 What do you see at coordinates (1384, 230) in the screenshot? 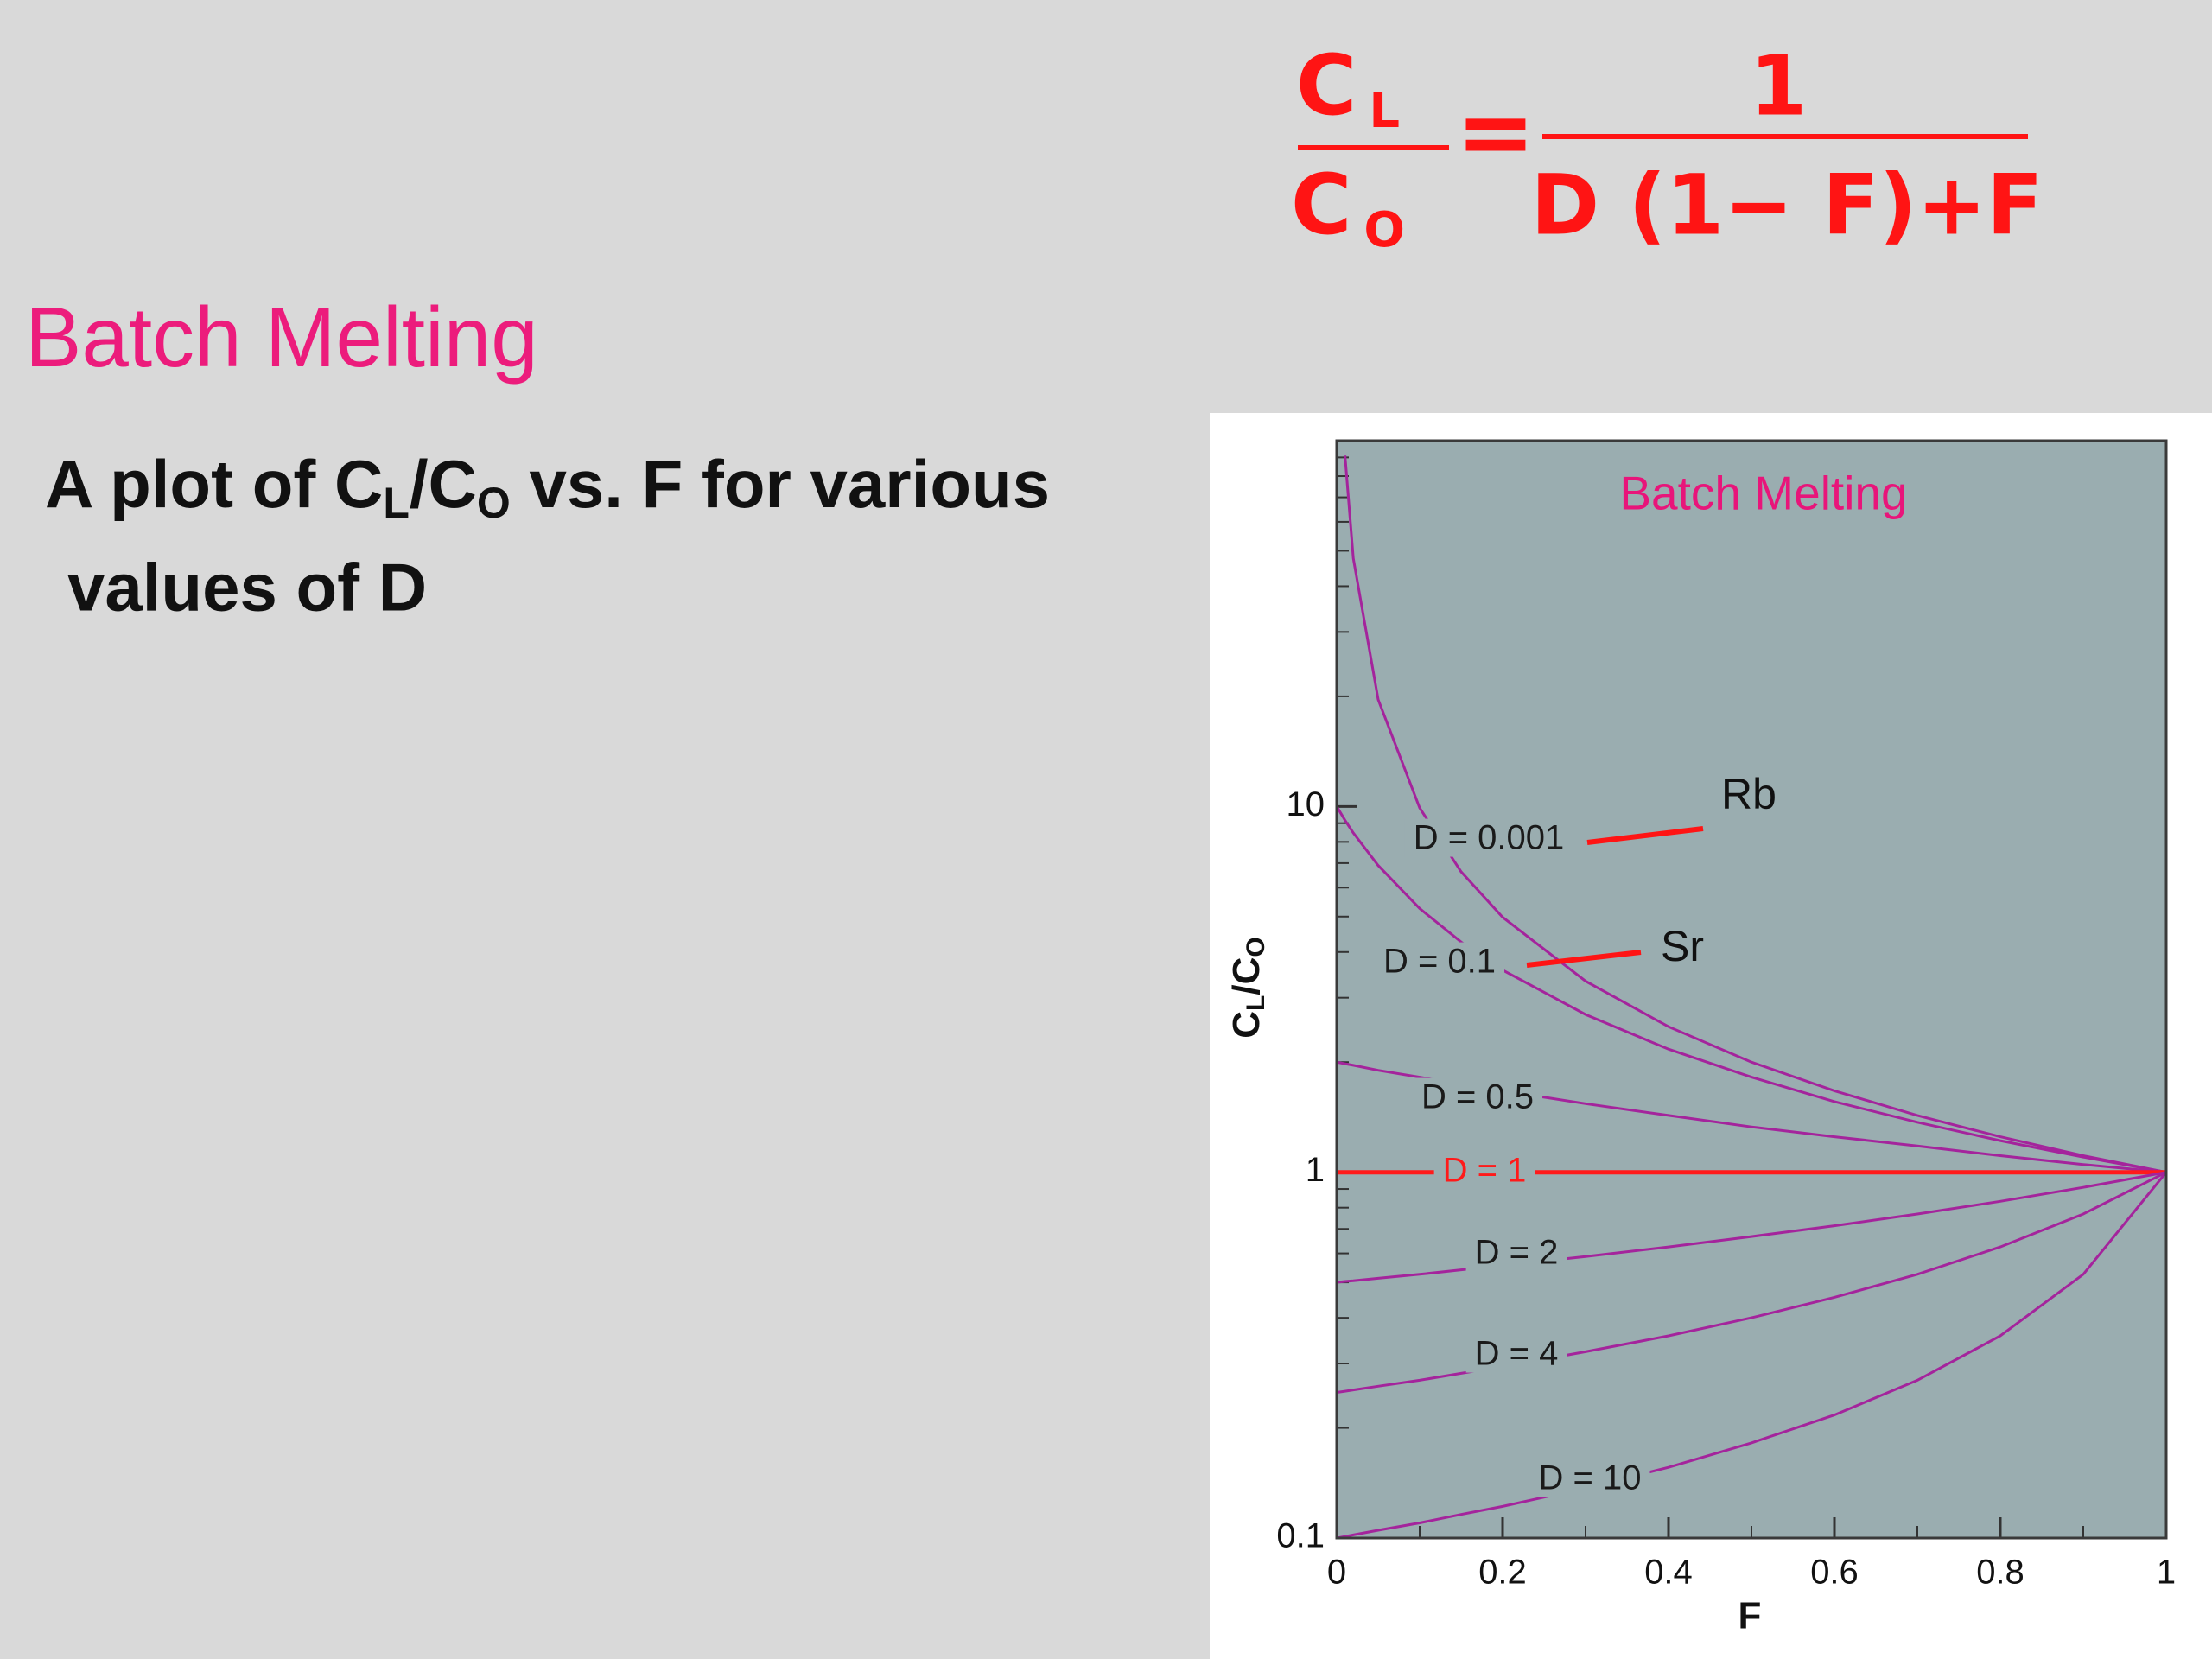
I see `formula-subscript: O` at bounding box center [1384, 230].